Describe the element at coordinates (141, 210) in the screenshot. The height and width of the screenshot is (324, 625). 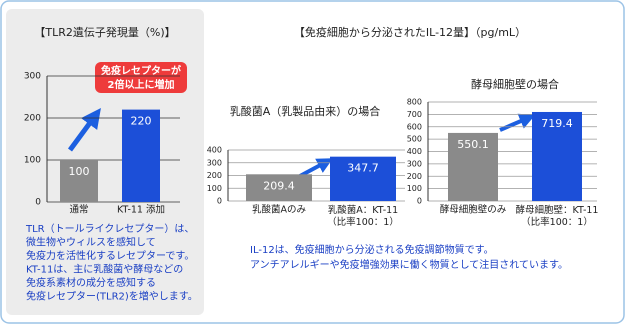
I see `x-tick-label: KT-11 添加` at that location.